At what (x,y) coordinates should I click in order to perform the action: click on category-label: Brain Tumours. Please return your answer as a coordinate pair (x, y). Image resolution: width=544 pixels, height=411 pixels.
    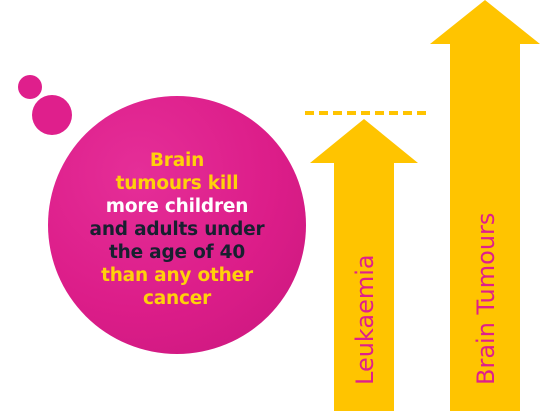
    Looking at the image, I should click on (486, 299).